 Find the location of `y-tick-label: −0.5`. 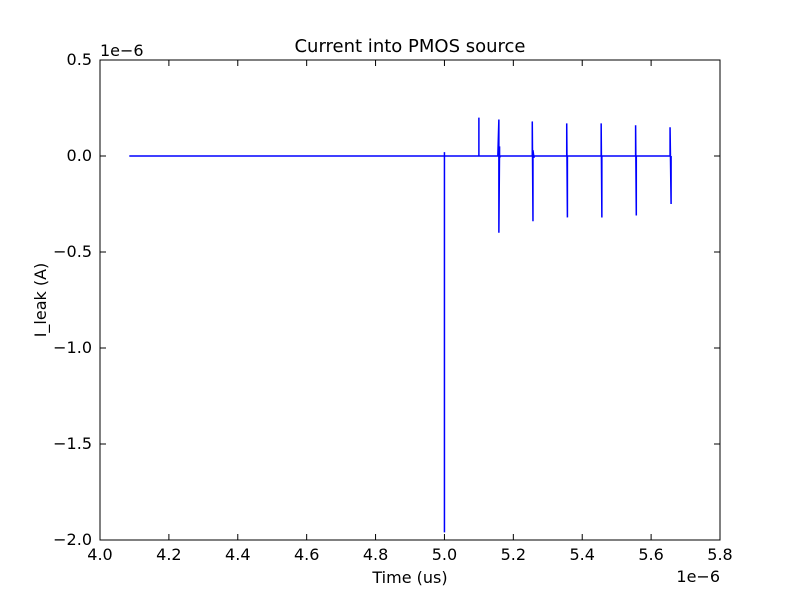

y-tick-label: −0.5 is located at coordinates (72, 251).